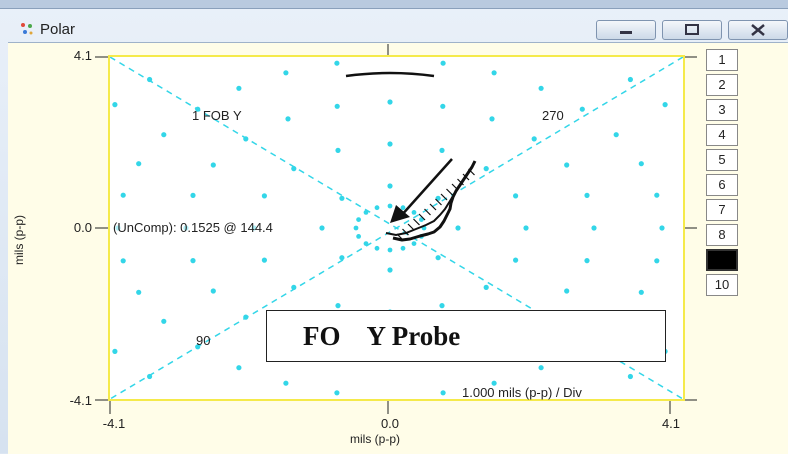 This screenshot has width=788, height=454. I want to click on orbit-trace, so click(434, 201).